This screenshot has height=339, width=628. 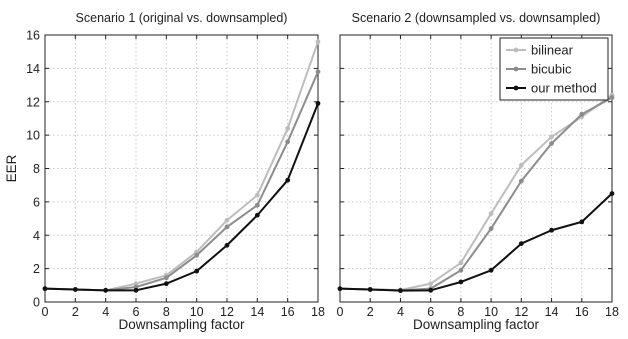 I want to click on legend-label: bilinear, so click(x=552, y=50).